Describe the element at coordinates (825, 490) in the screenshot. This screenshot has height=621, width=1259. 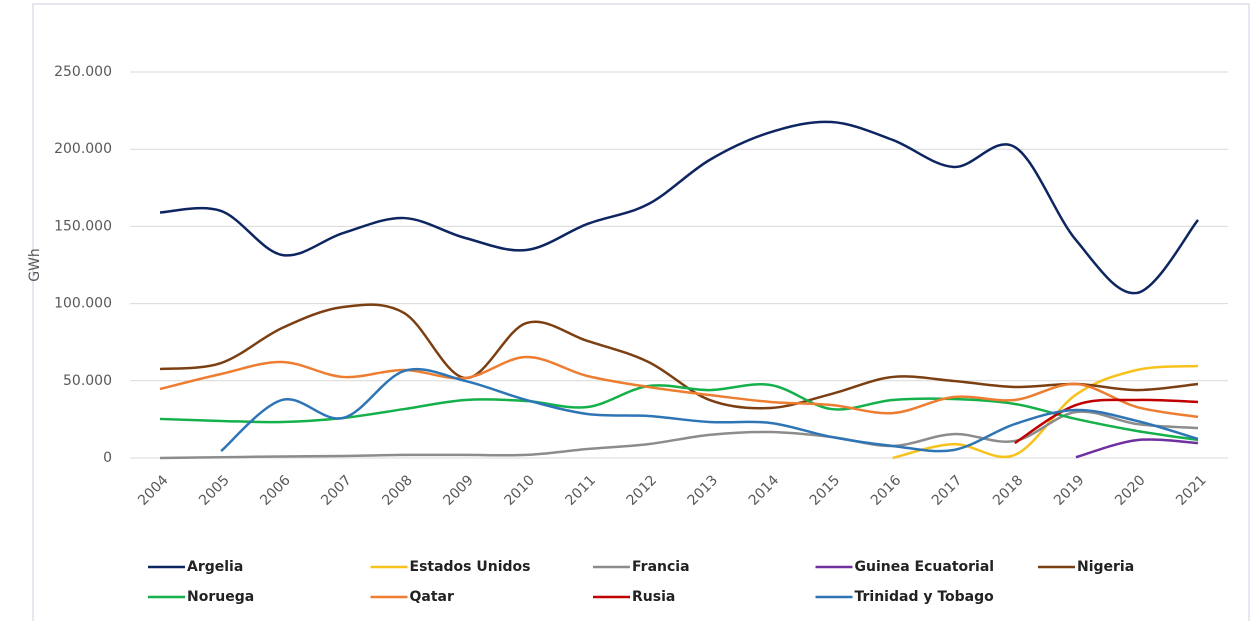
I see `x-tick-label: 2015` at that location.